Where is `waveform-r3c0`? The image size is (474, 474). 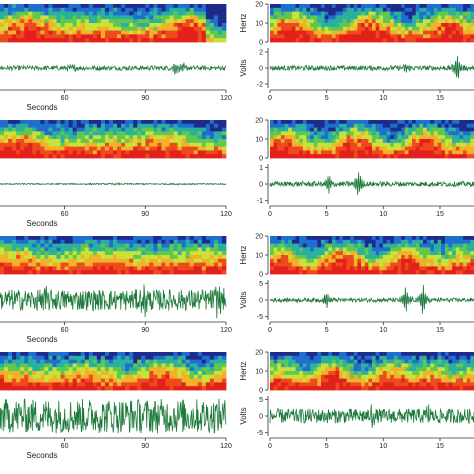
waveform-r3c0 is located at coordinates (113, 416).